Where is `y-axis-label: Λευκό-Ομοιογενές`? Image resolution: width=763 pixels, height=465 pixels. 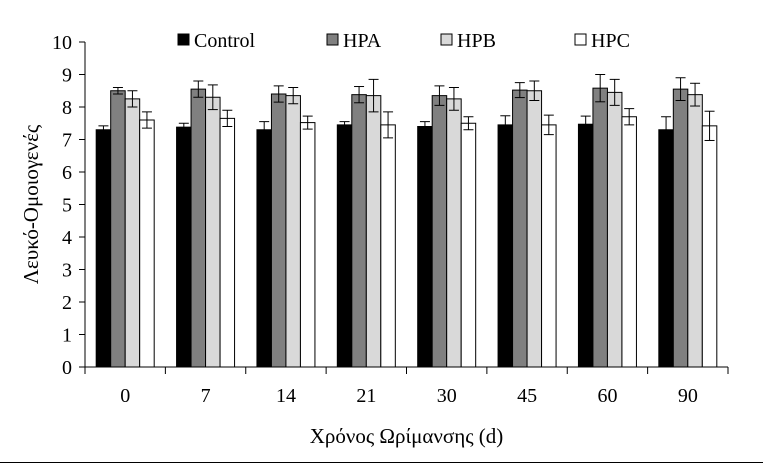 y-axis-label: Λευκό-Ομοιογενές is located at coordinates (31, 204).